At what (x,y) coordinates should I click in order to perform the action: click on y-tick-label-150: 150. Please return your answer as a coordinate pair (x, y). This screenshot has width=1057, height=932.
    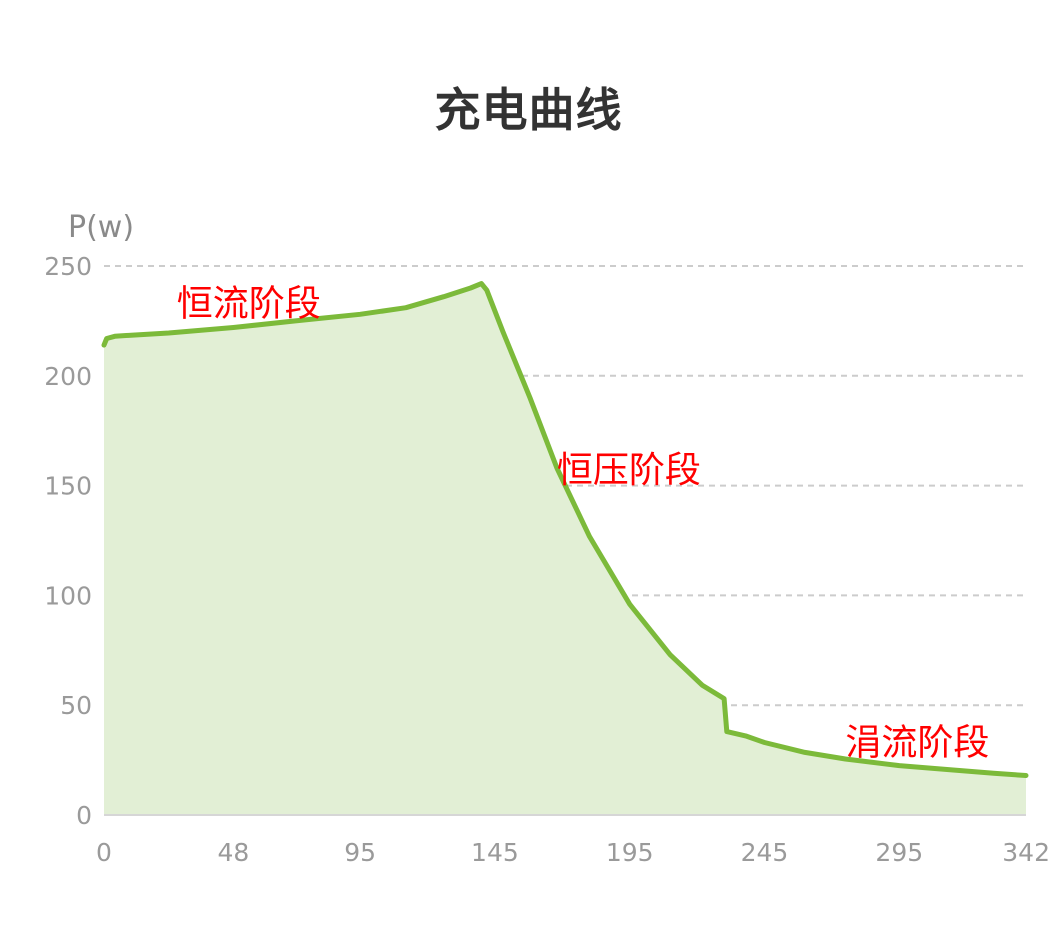
    Looking at the image, I should click on (68, 486).